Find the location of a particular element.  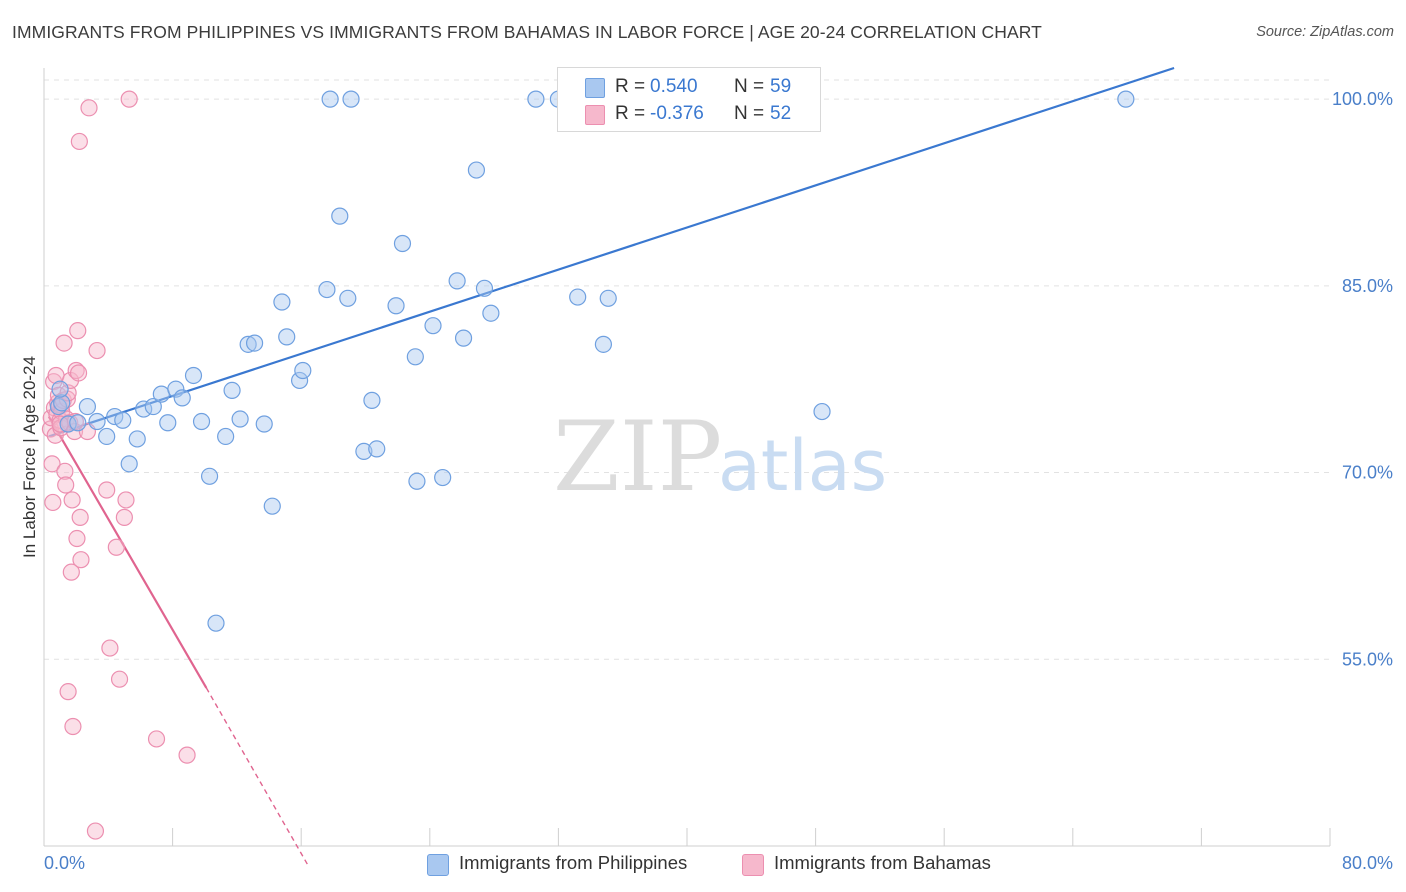

y-axis-label: In Labor Force | Age 20-24 is located at coordinates (29, 457).